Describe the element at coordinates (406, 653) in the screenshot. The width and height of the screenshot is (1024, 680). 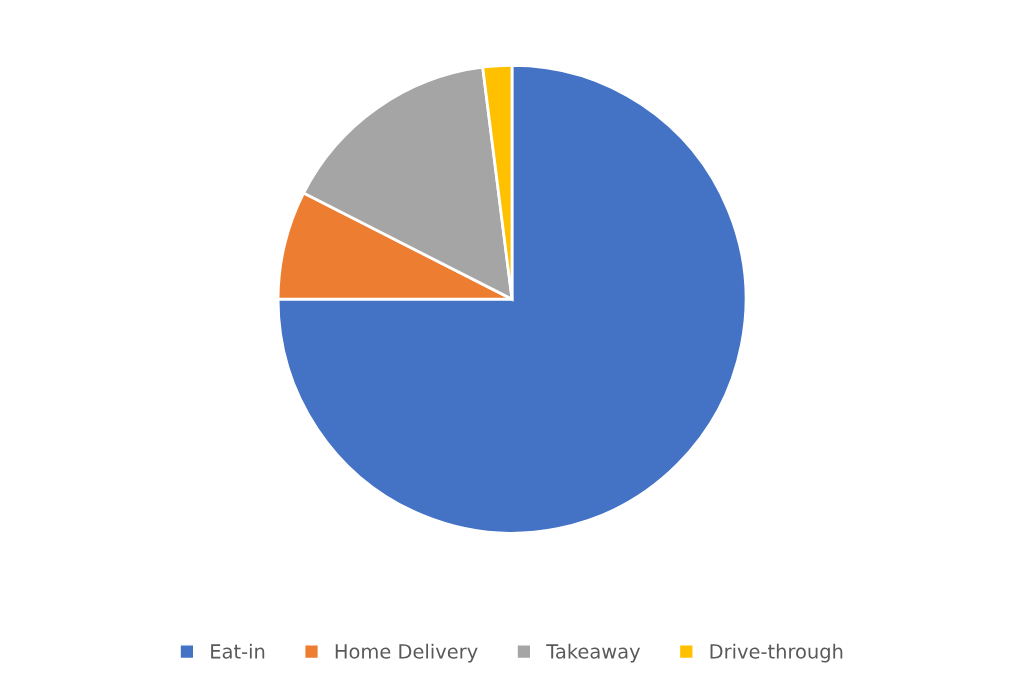
I see `legend-label: Home Delivery` at that location.